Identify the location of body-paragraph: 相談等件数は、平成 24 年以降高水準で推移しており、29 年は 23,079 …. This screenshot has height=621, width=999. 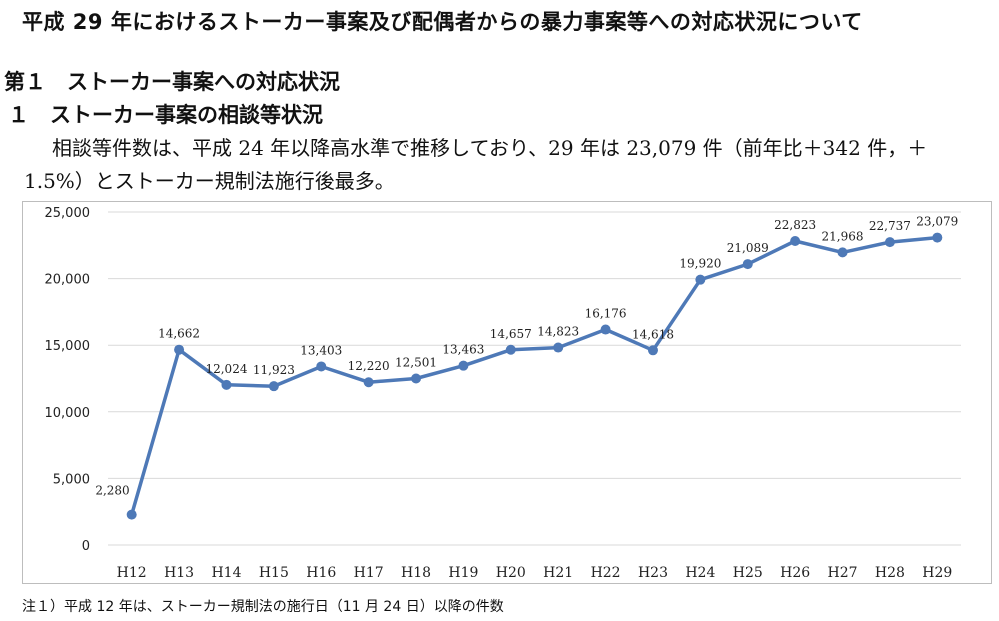
(476, 164).